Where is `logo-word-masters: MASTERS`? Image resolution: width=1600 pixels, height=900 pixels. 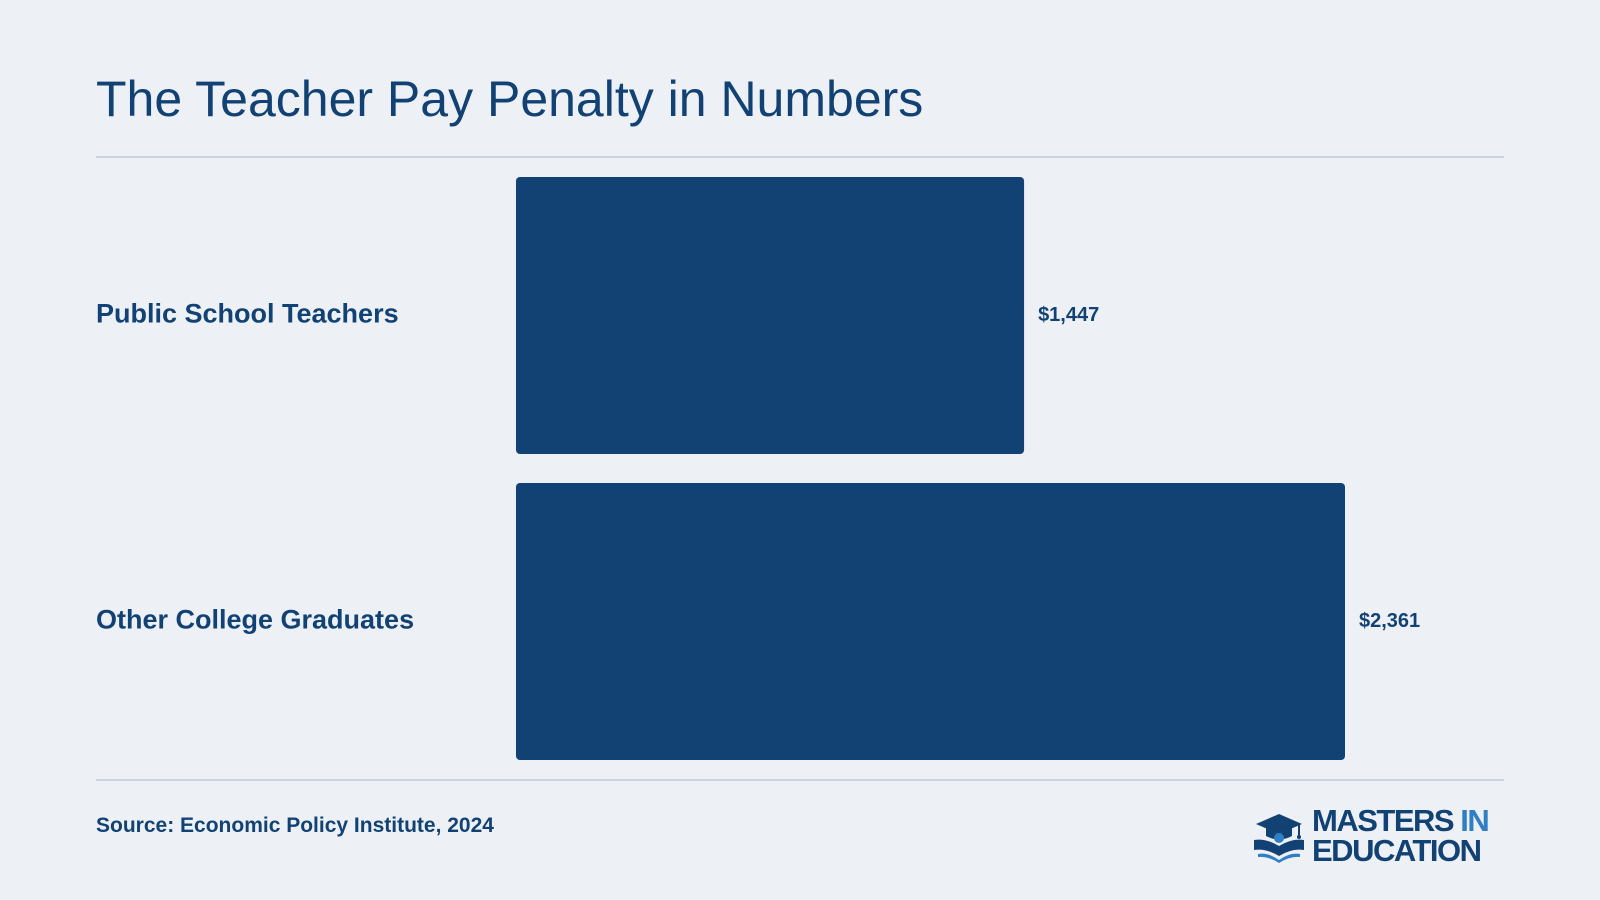 logo-word-masters: MASTERS is located at coordinates (1383, 820).